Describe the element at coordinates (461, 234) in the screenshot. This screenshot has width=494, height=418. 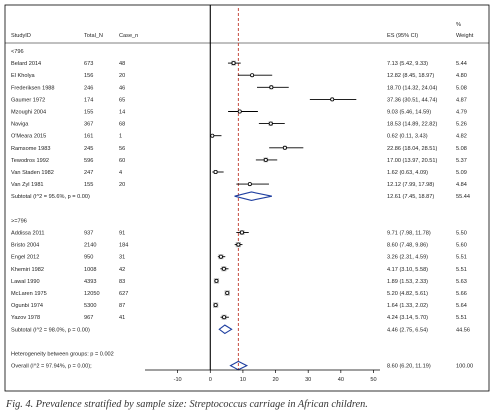
I see `weight-value: 5.50` at that location.